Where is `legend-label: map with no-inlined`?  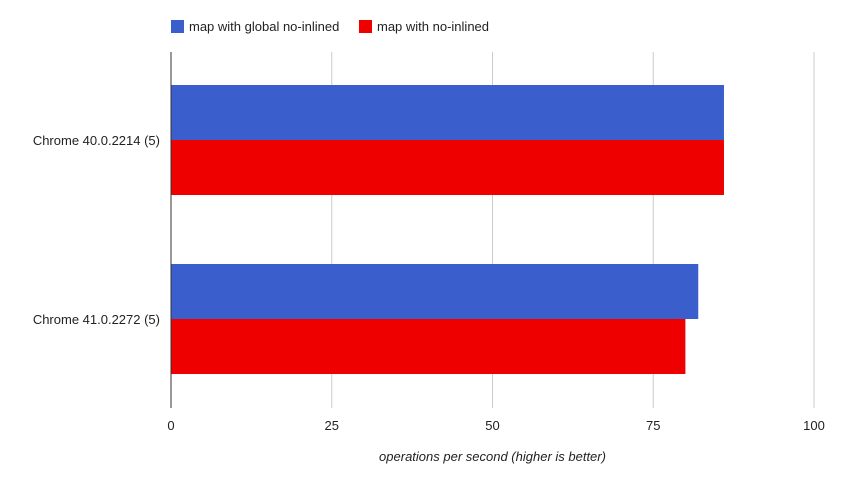
legend-label: map with no-inlined is located at coordinates (433, 26).